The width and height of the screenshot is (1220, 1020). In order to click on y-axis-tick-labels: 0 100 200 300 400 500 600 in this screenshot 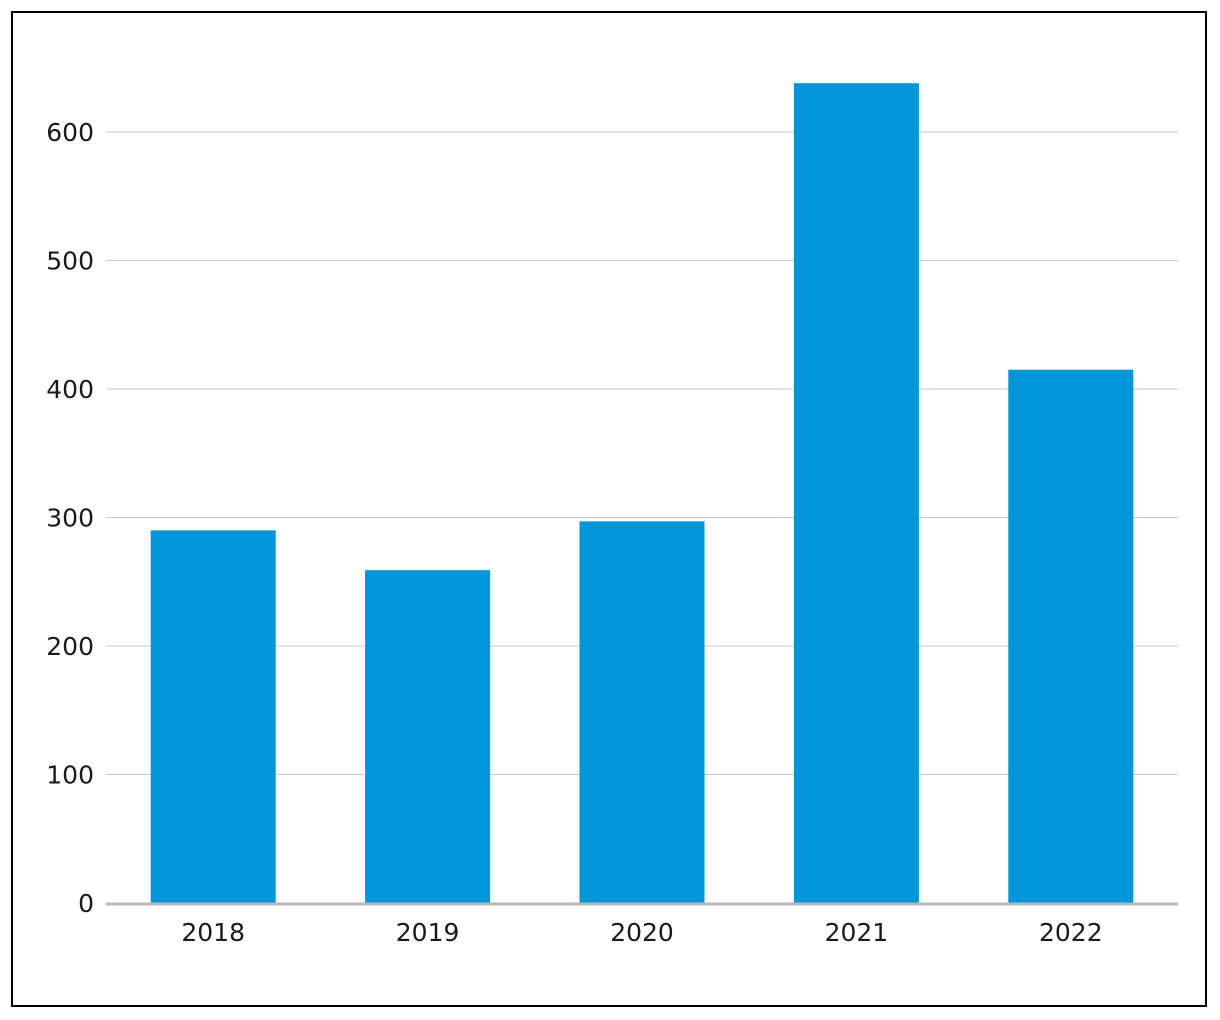, I will do `click(70, 518)`.